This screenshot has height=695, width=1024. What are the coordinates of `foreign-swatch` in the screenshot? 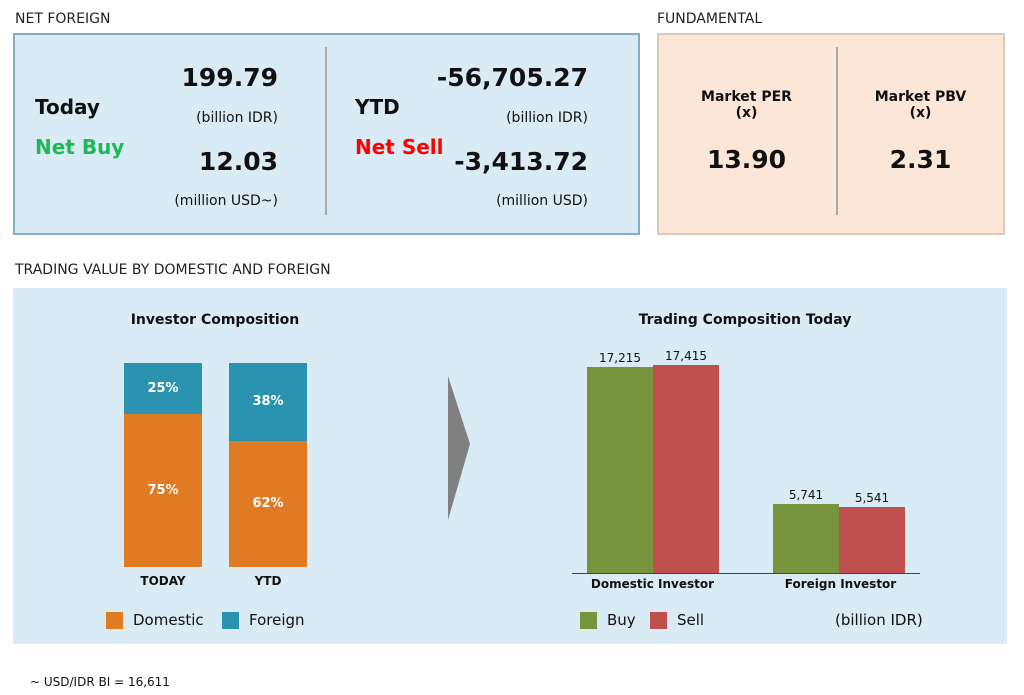 It's located at (230, 620).